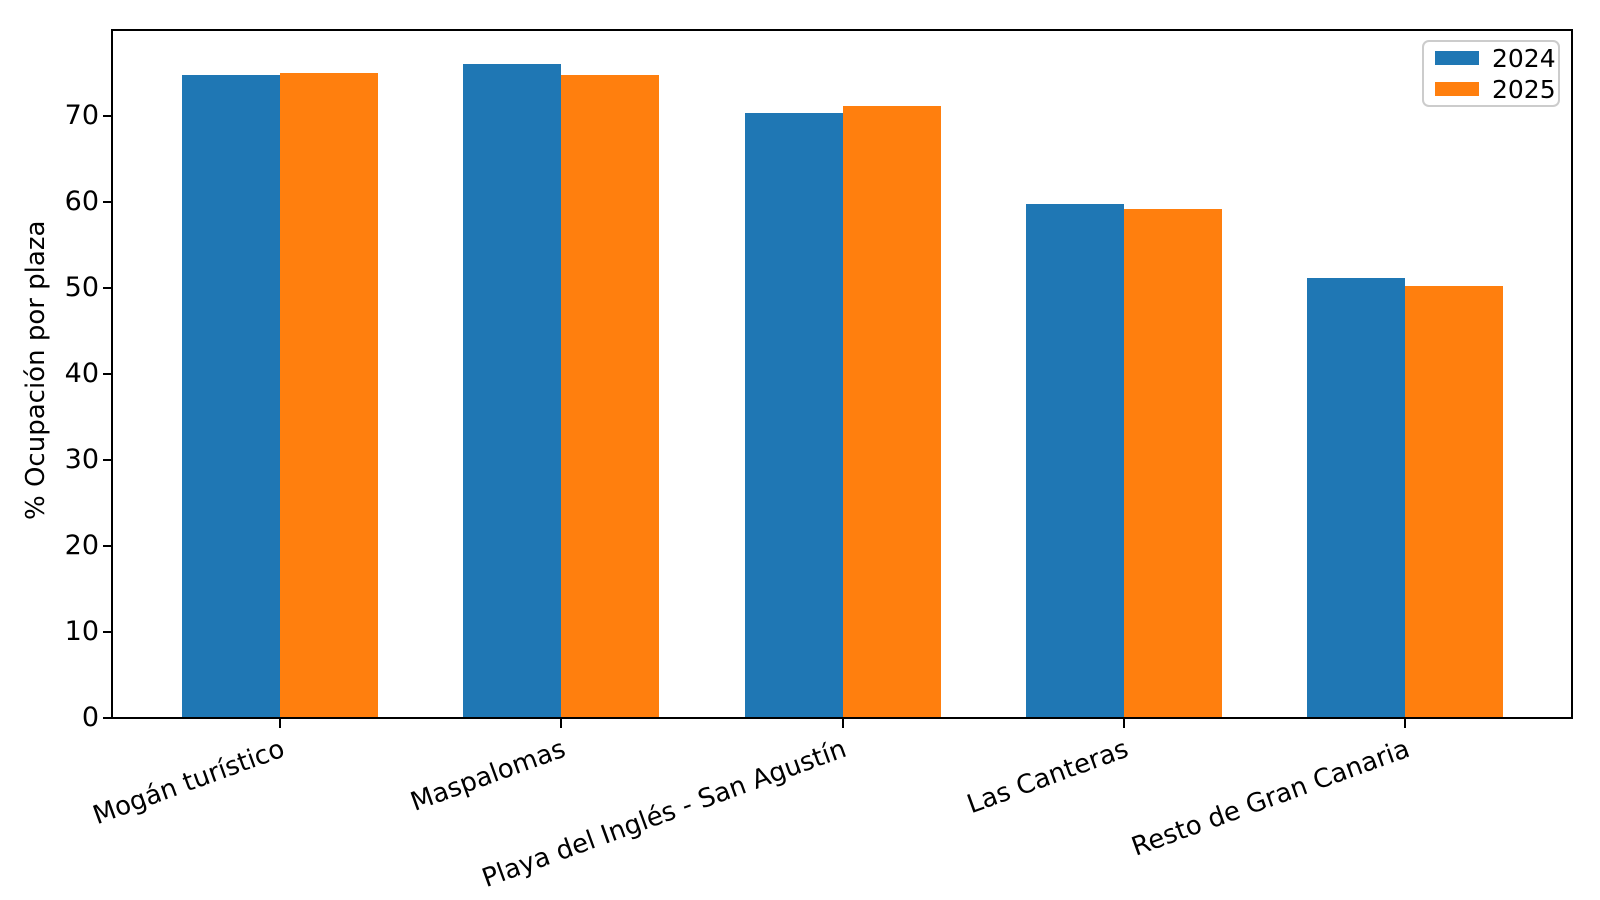 This screenshot has height=900, width=1600. Describe the element at coordinates (1524, 89) in the screenshot. I see `legend-label-2025: 2025` at that location.